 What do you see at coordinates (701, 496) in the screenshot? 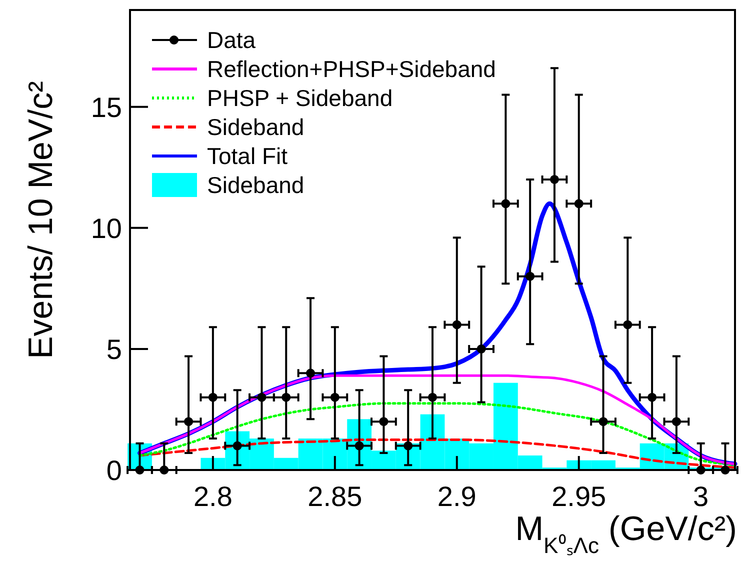
I see `x-tick-label: 3` at bounding box center [701, 496].